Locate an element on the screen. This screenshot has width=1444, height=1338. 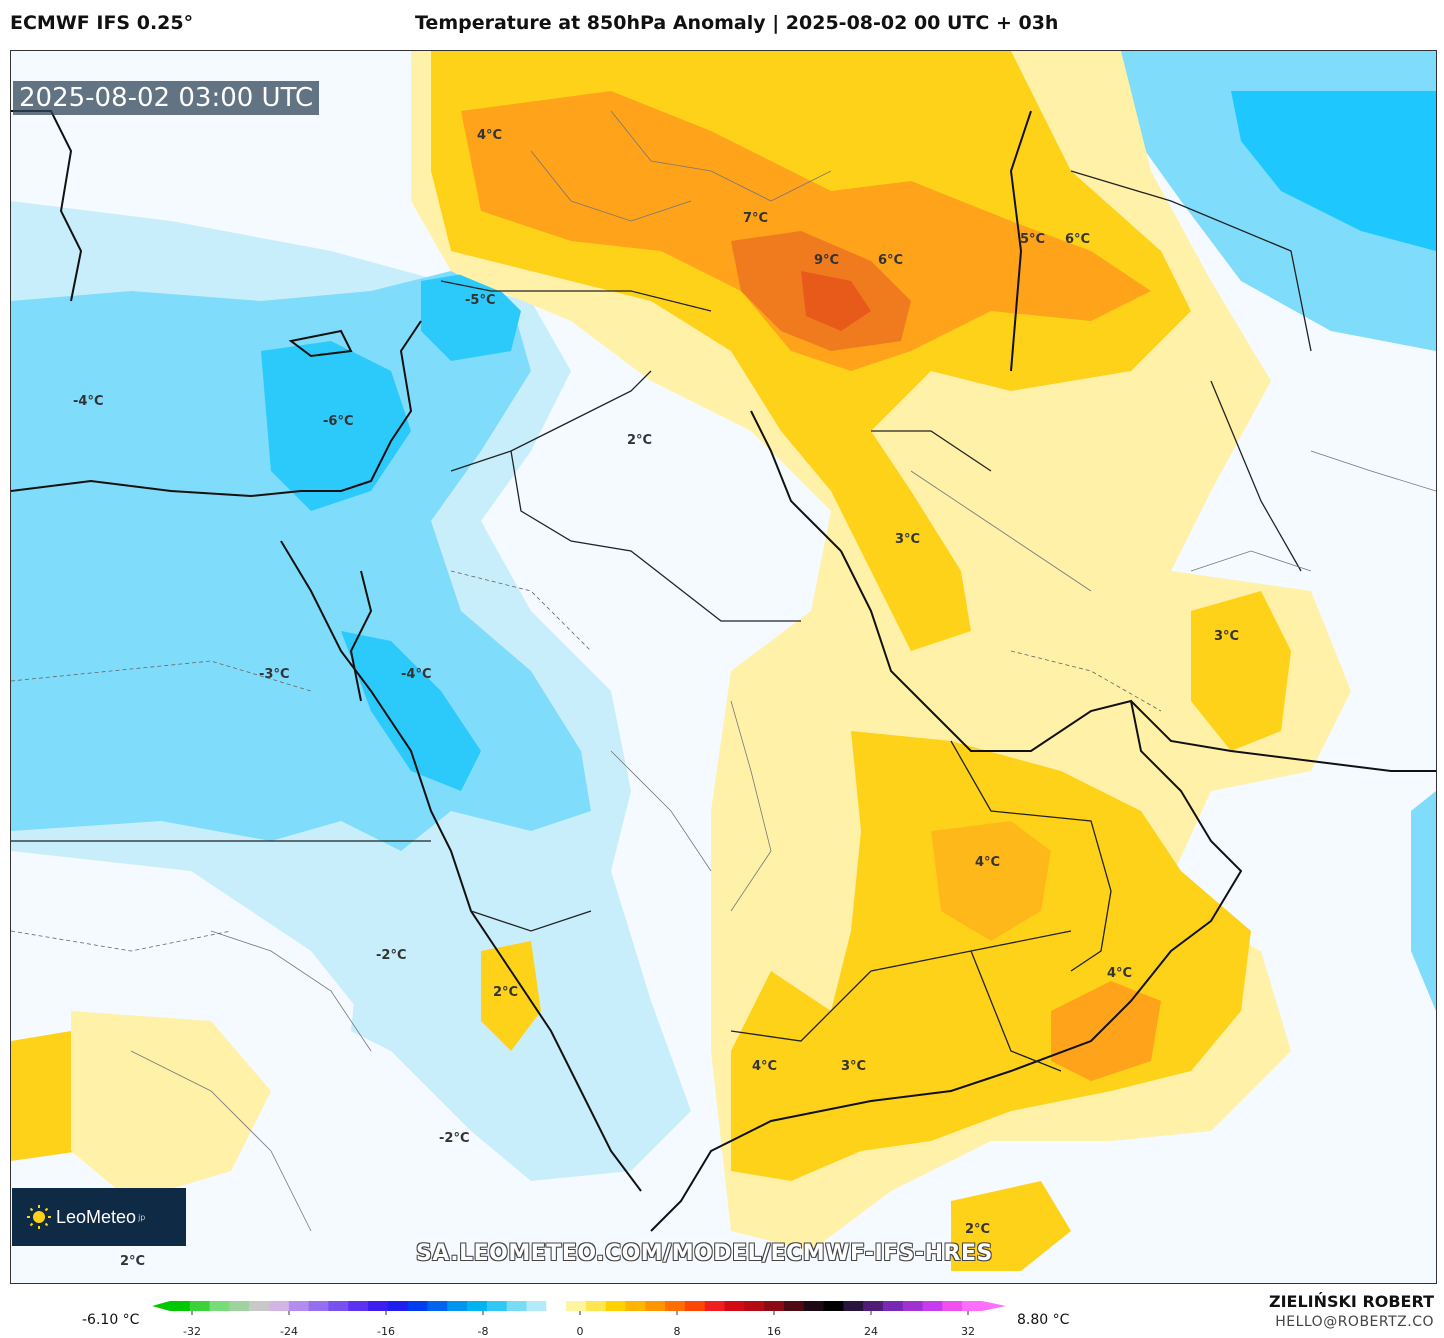
cold-region-west-strong is located at coordinates (336, 426).